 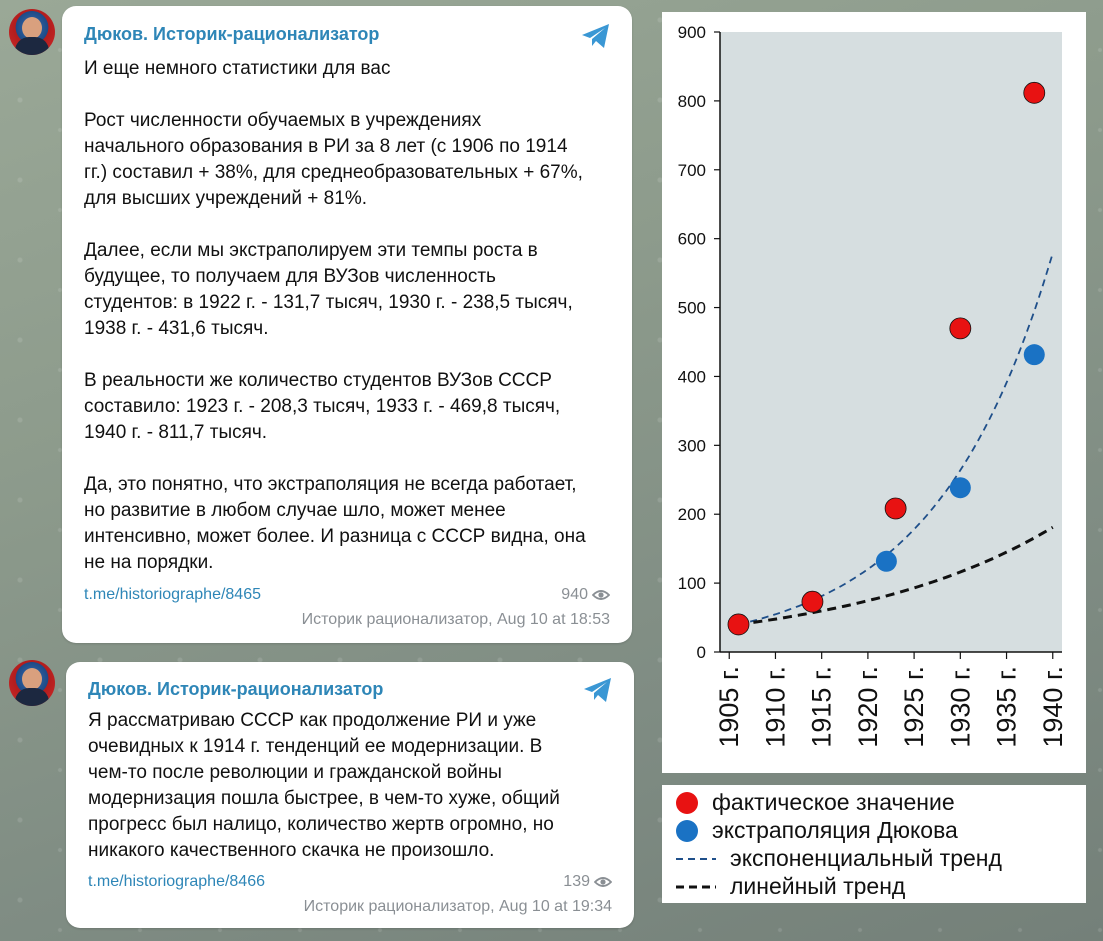 What do you see at coordinates (692, 170) in the screenshot?
I see `y-tick-label: 700` at bounding box center [692, 170].